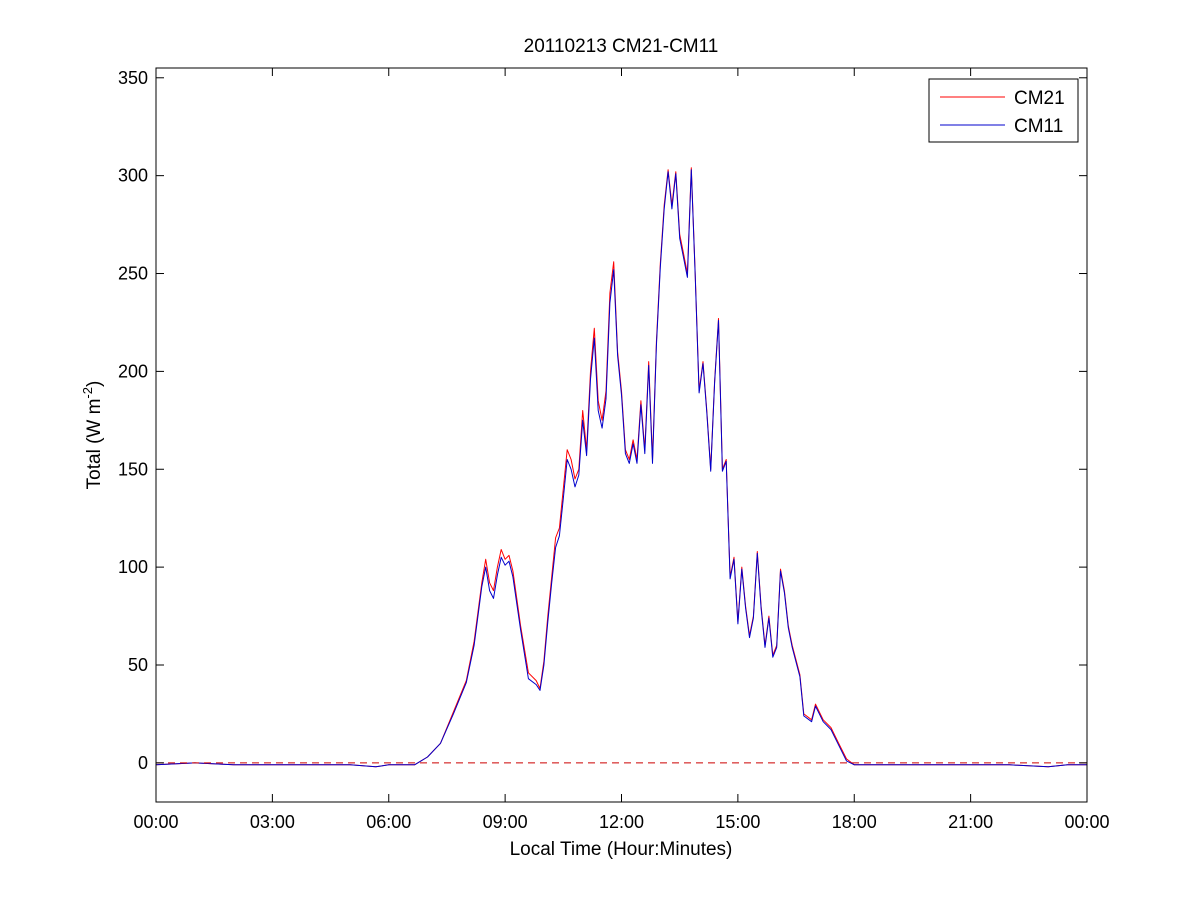 This screenshot has width=1201, height=906. Describe the element at coordinates (133, 274) in the screenshot. I see `y-tick-label: 250` at that location.